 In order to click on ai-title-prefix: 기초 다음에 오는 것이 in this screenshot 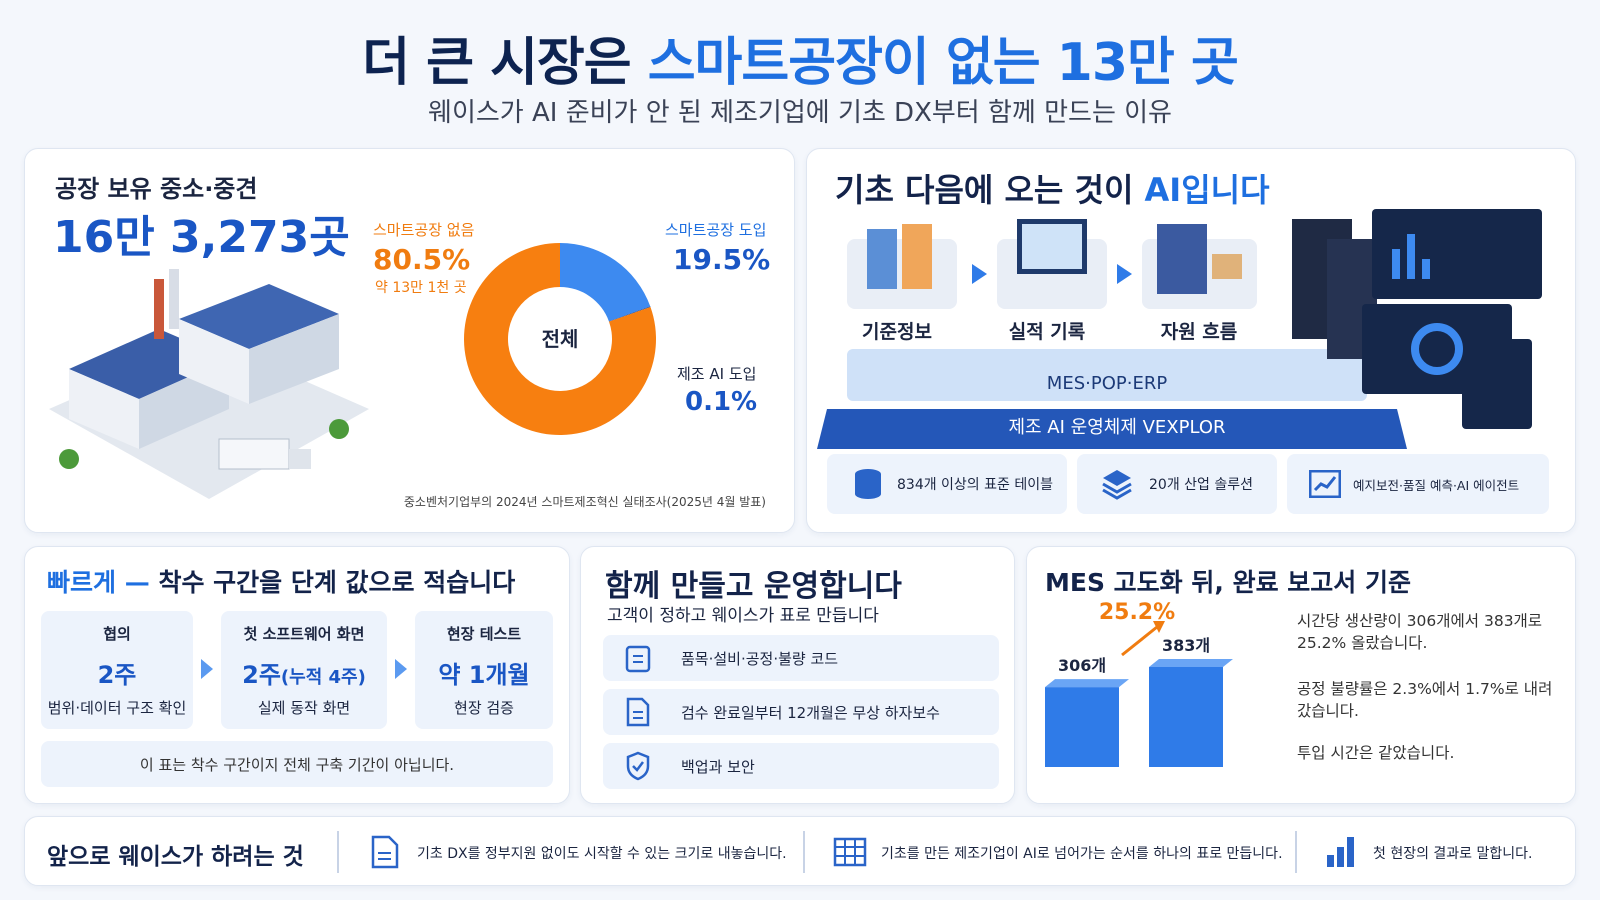, I will do `click(984, 190)`.